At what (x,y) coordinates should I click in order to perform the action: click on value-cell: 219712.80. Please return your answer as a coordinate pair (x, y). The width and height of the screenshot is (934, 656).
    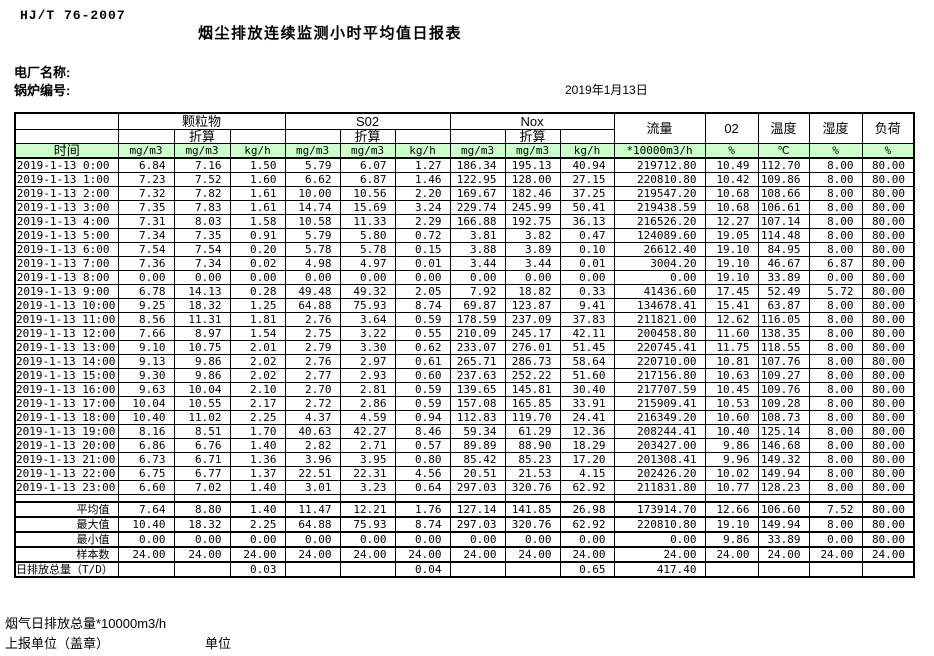
    Looking at the image, I should click on (659, 165).